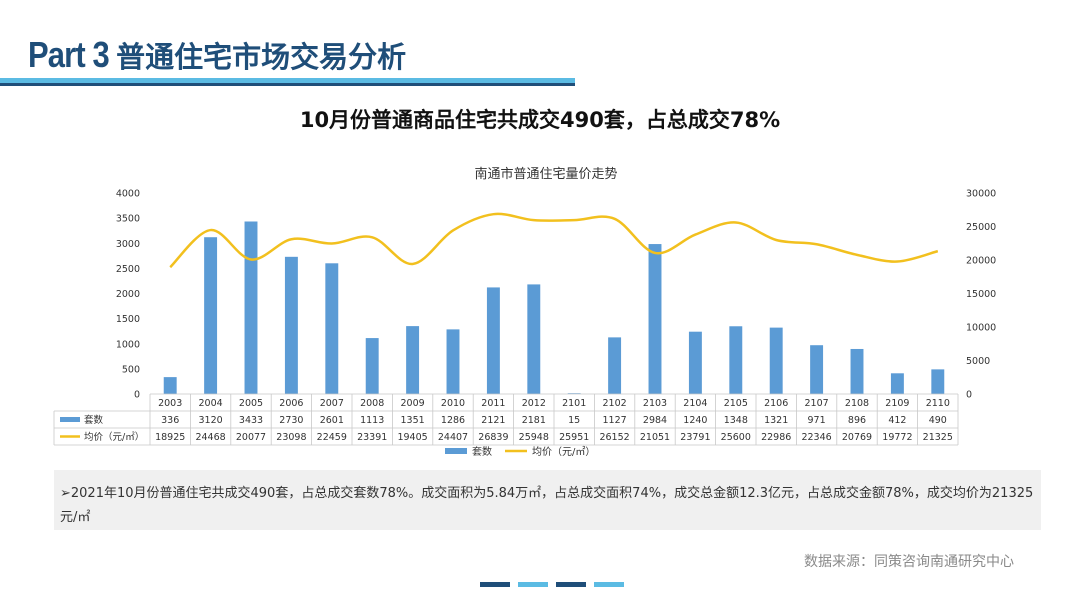 This screenshot has height=608, width=1080. I want to click on table-cell: 2121, so click(493, 420).